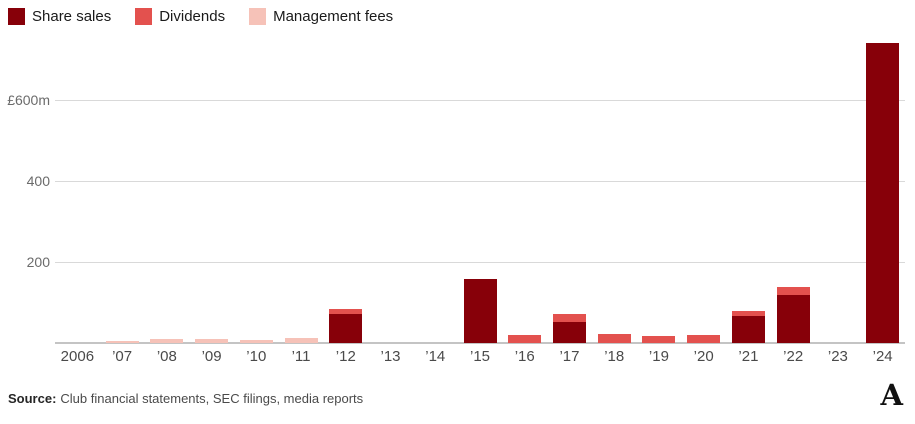 This screenshot has width=915, height=424. Describe the element at coordinates (192, 16) in the screenshot. I see `legend-label: Dividends` at that location.